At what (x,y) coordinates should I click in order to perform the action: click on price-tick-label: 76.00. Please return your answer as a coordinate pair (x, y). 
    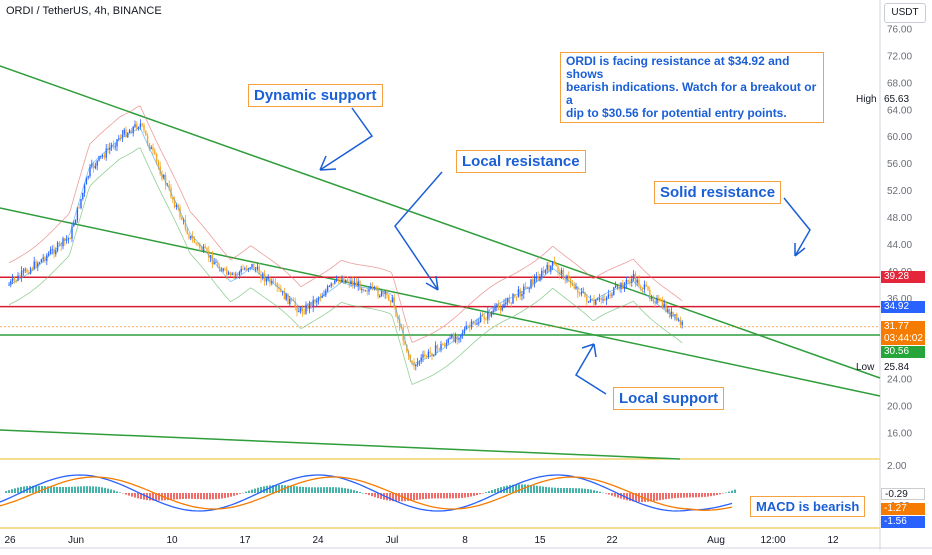
    Looking at the image, I should click on (899, 30).